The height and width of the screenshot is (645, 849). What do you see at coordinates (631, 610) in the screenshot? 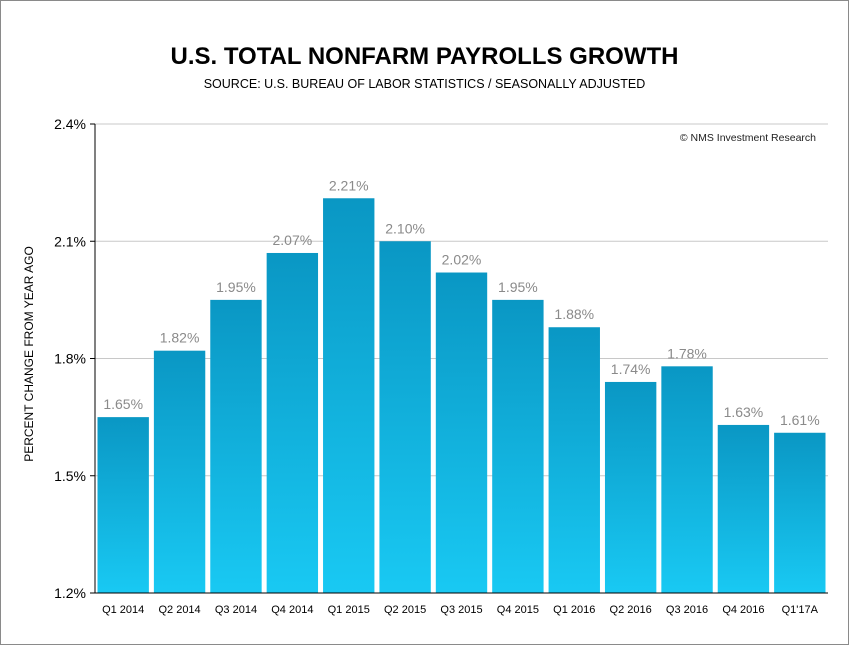
I see `x-tick-label: Q2 2016` at bounding box center [631, 610].